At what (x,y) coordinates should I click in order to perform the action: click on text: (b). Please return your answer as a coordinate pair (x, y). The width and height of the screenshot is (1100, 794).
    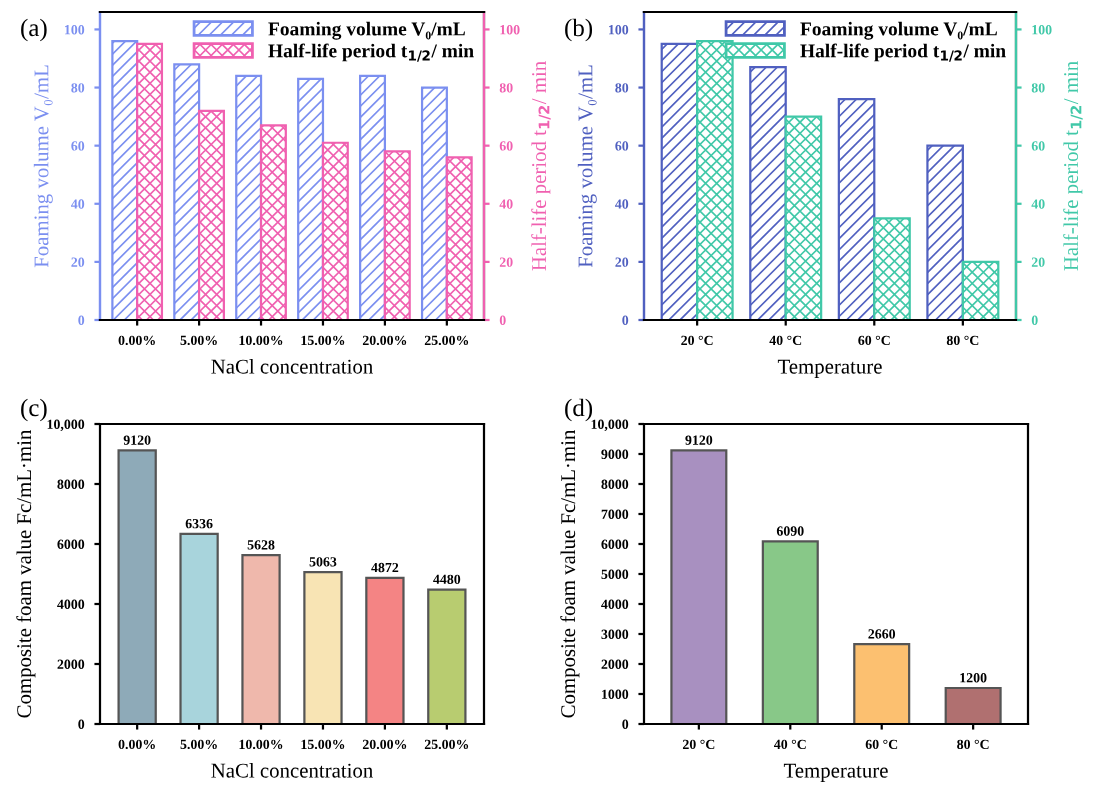
    Looking at the image, I should click on (579, 30).